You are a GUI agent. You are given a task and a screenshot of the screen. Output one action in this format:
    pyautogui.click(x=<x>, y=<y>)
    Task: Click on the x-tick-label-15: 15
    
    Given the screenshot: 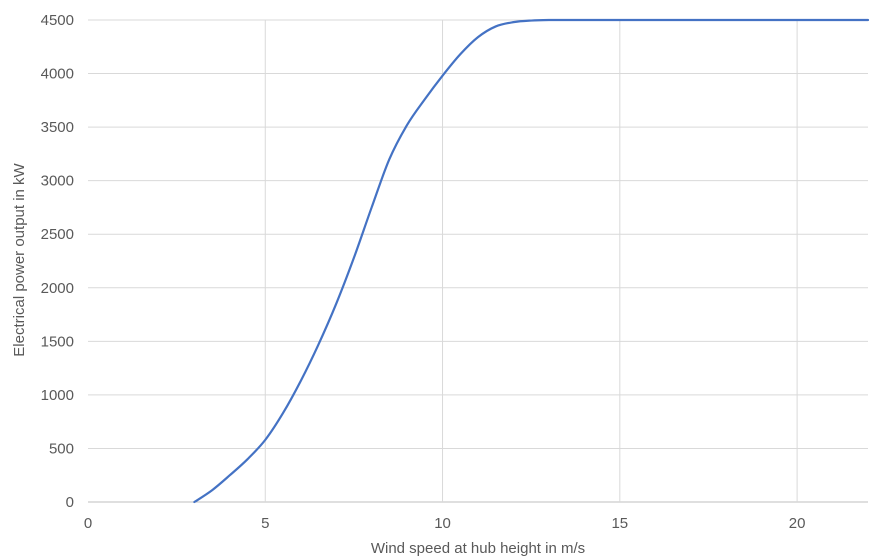 What is the action you would take?
    pyautogui.click(x=619, y=523)
    